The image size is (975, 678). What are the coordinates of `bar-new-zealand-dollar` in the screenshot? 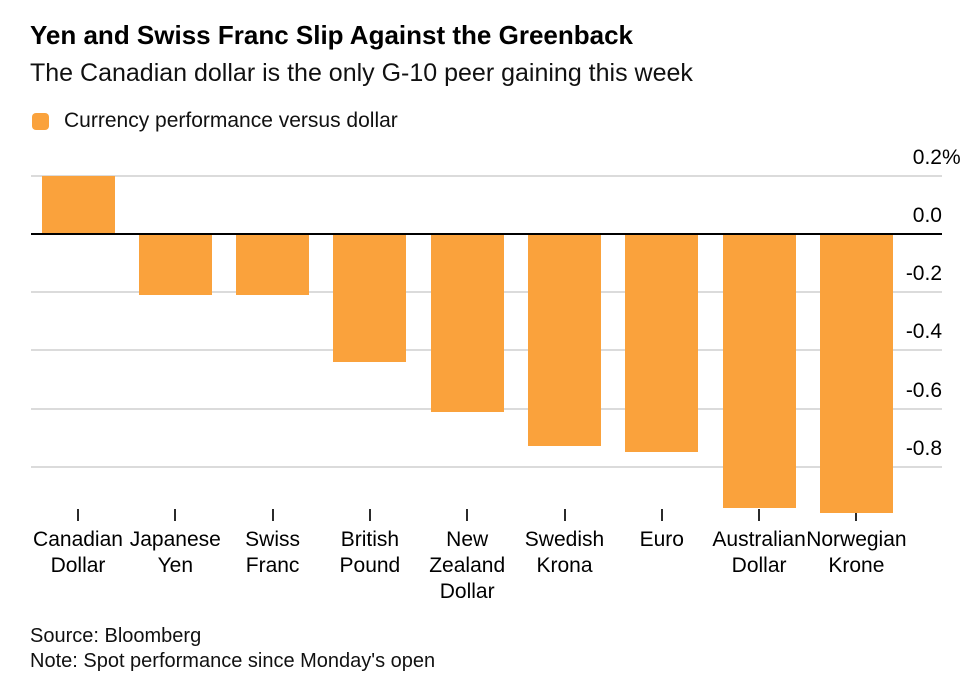 It's located at (467, 323).